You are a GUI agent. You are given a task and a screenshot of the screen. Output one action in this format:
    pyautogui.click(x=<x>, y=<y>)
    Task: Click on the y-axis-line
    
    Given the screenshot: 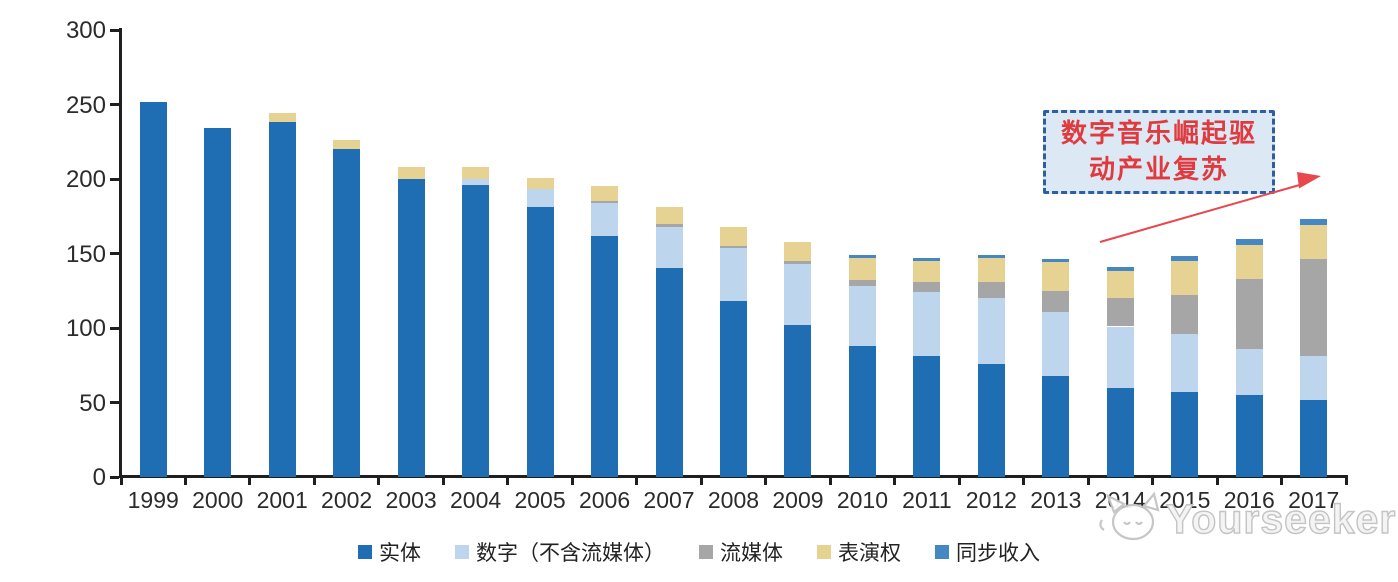 What is the action you would take?
    pyautogui.click(x=120, y=253)
    